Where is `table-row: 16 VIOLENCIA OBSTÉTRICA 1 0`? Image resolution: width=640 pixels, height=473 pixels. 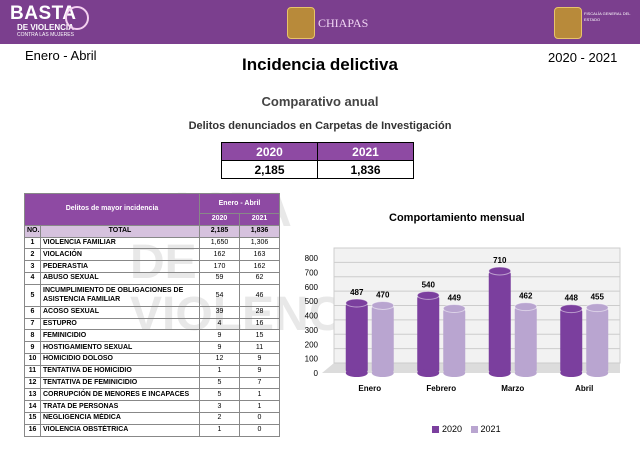
table-row: 16 VIOLENCIA OBSTÉTRICA 1 0 is located at coordinates (152, 430).